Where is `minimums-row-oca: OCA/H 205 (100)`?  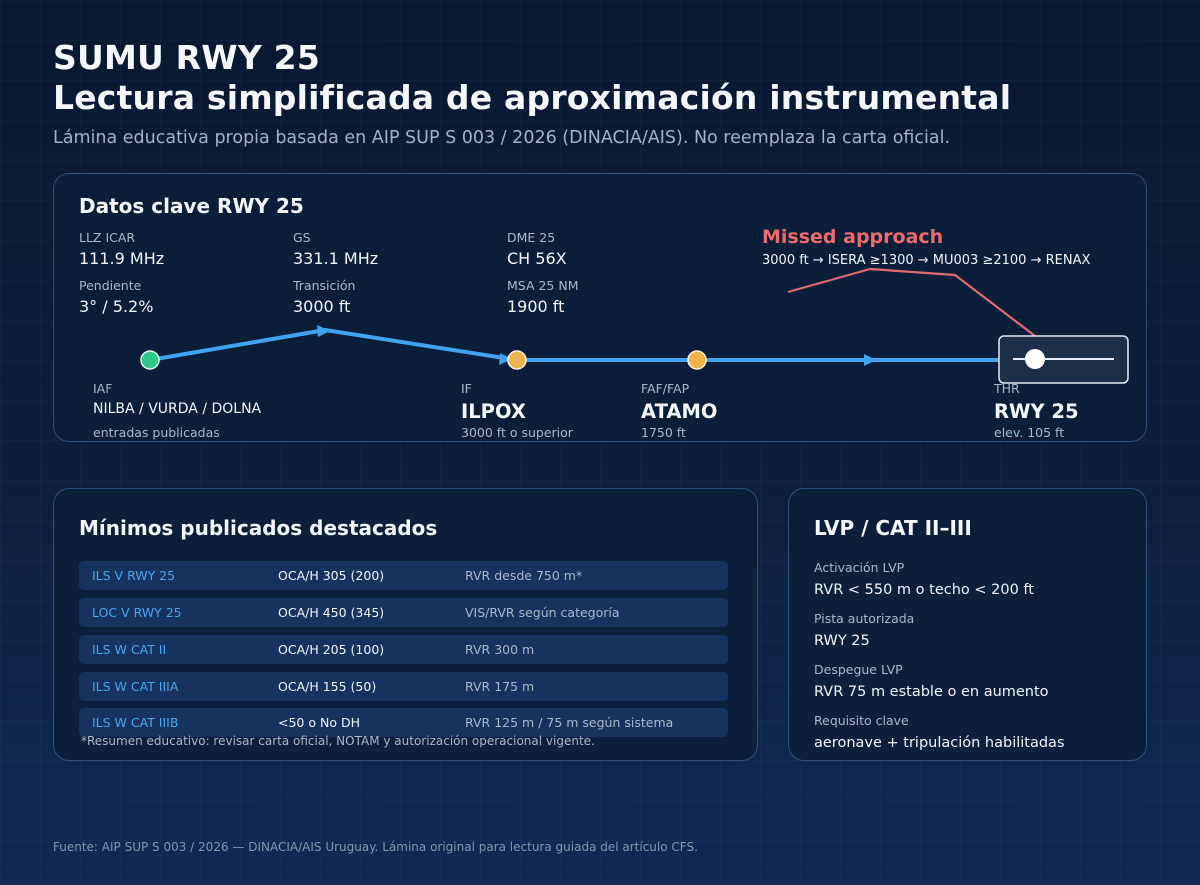 minimums-row-oca: OCA/H 205 (100) is located at coordinates (331, 649).